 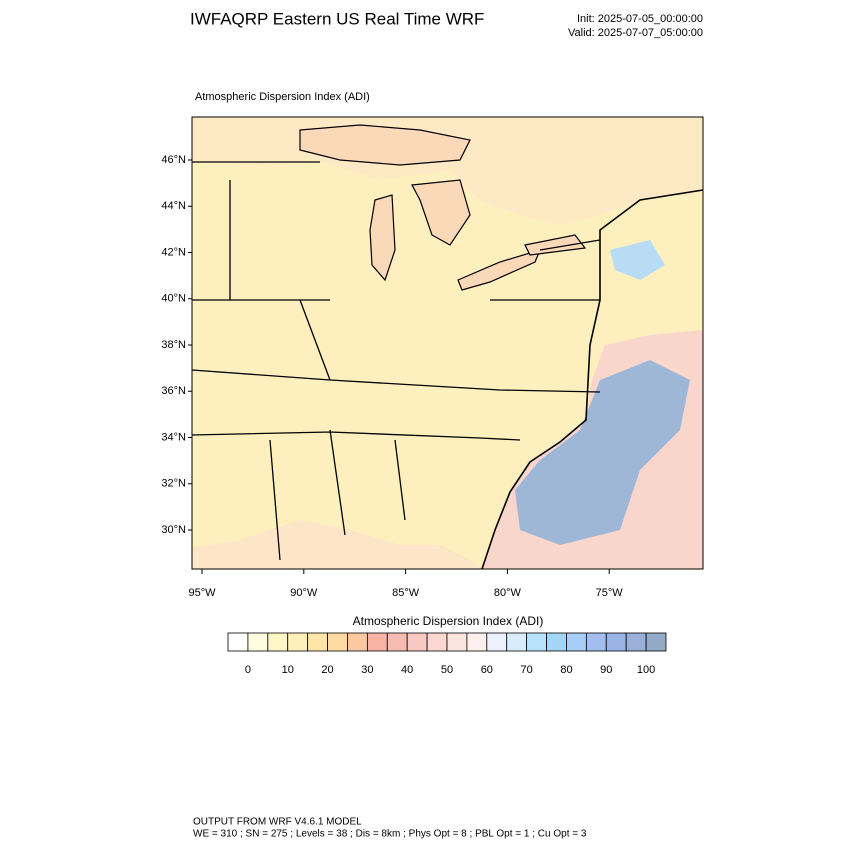 I want to click on lon-label: 75°W, so click(x=610, y=593).